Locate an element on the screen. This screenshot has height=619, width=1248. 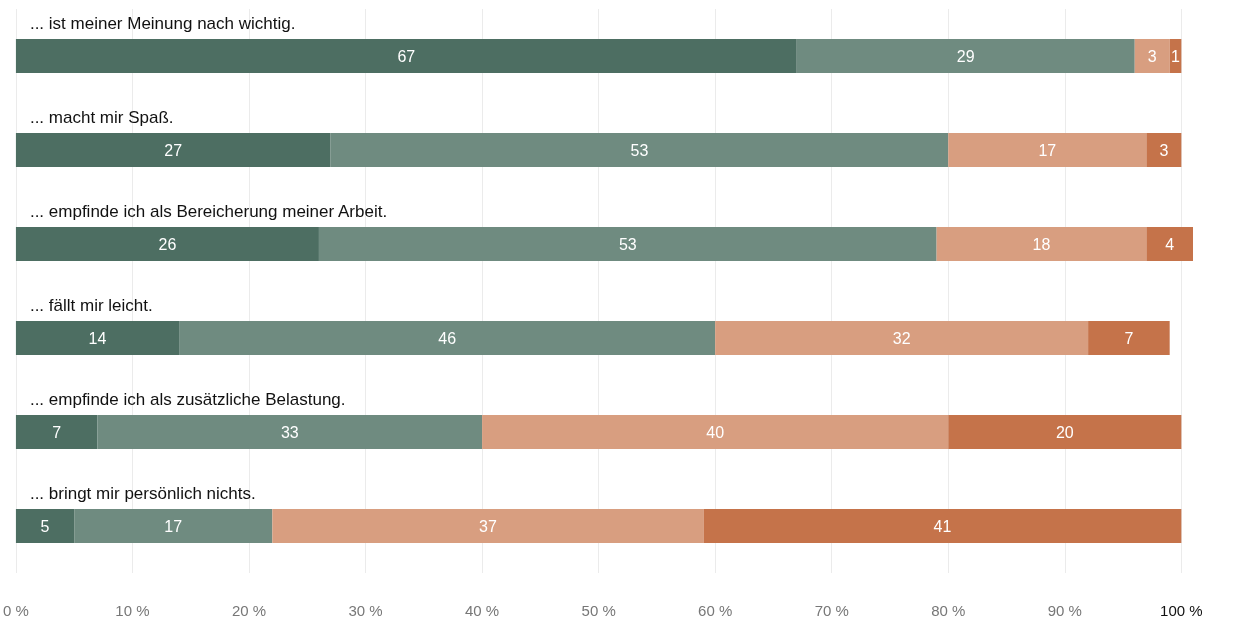
y-tick-label: ... ist meiner Meinung nach wichtig. is located at coordinates (162, 23).